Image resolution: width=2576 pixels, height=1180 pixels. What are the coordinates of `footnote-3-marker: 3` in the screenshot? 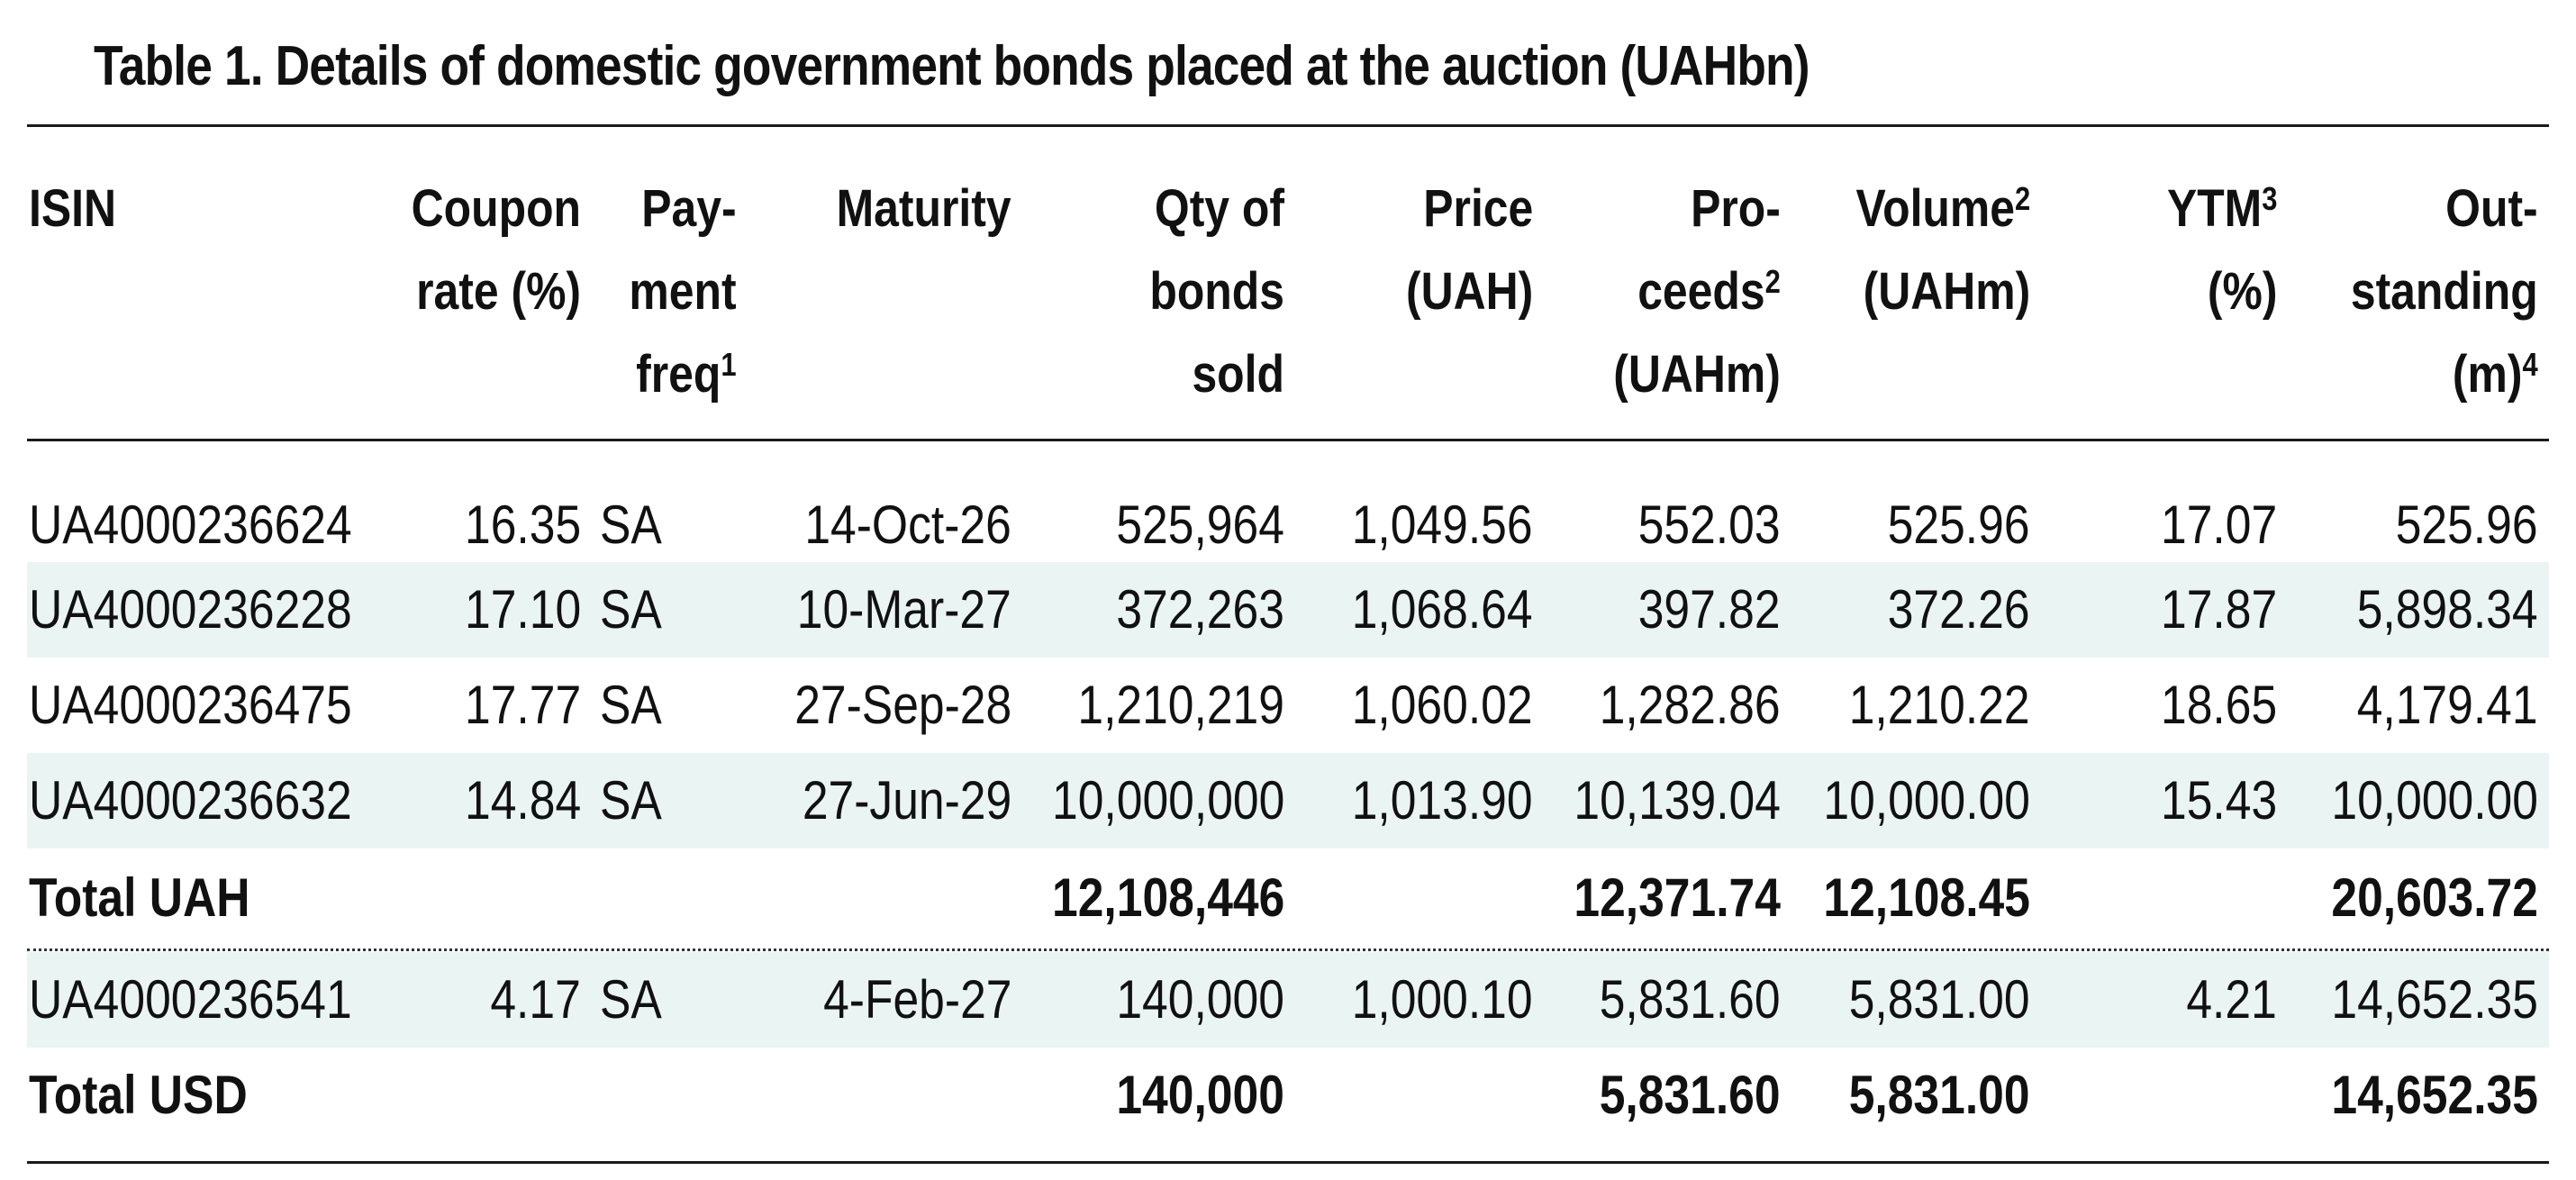 It's located at (2269, 198).